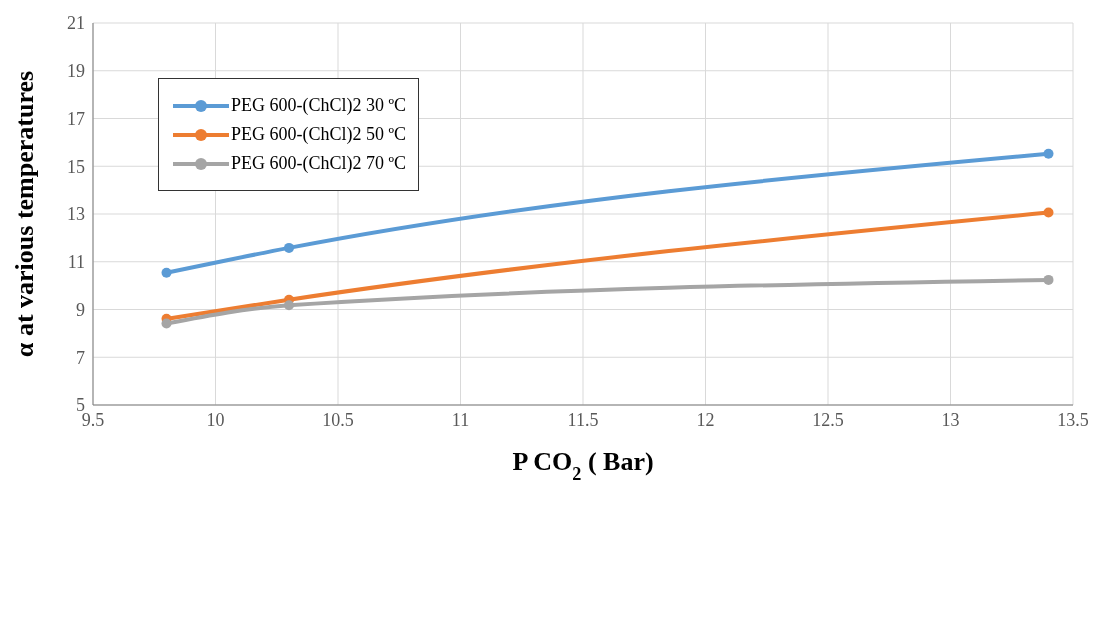 Image resolution: width=1101 pixels, height=642 pixels. I want to click on x-axis-title: P CO$_{2}$ ( Bar), so click(583, 465).